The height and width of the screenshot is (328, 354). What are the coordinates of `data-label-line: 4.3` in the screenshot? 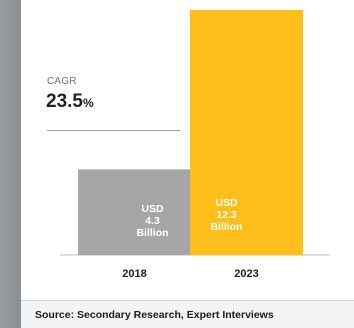 It's located at (152, 221).